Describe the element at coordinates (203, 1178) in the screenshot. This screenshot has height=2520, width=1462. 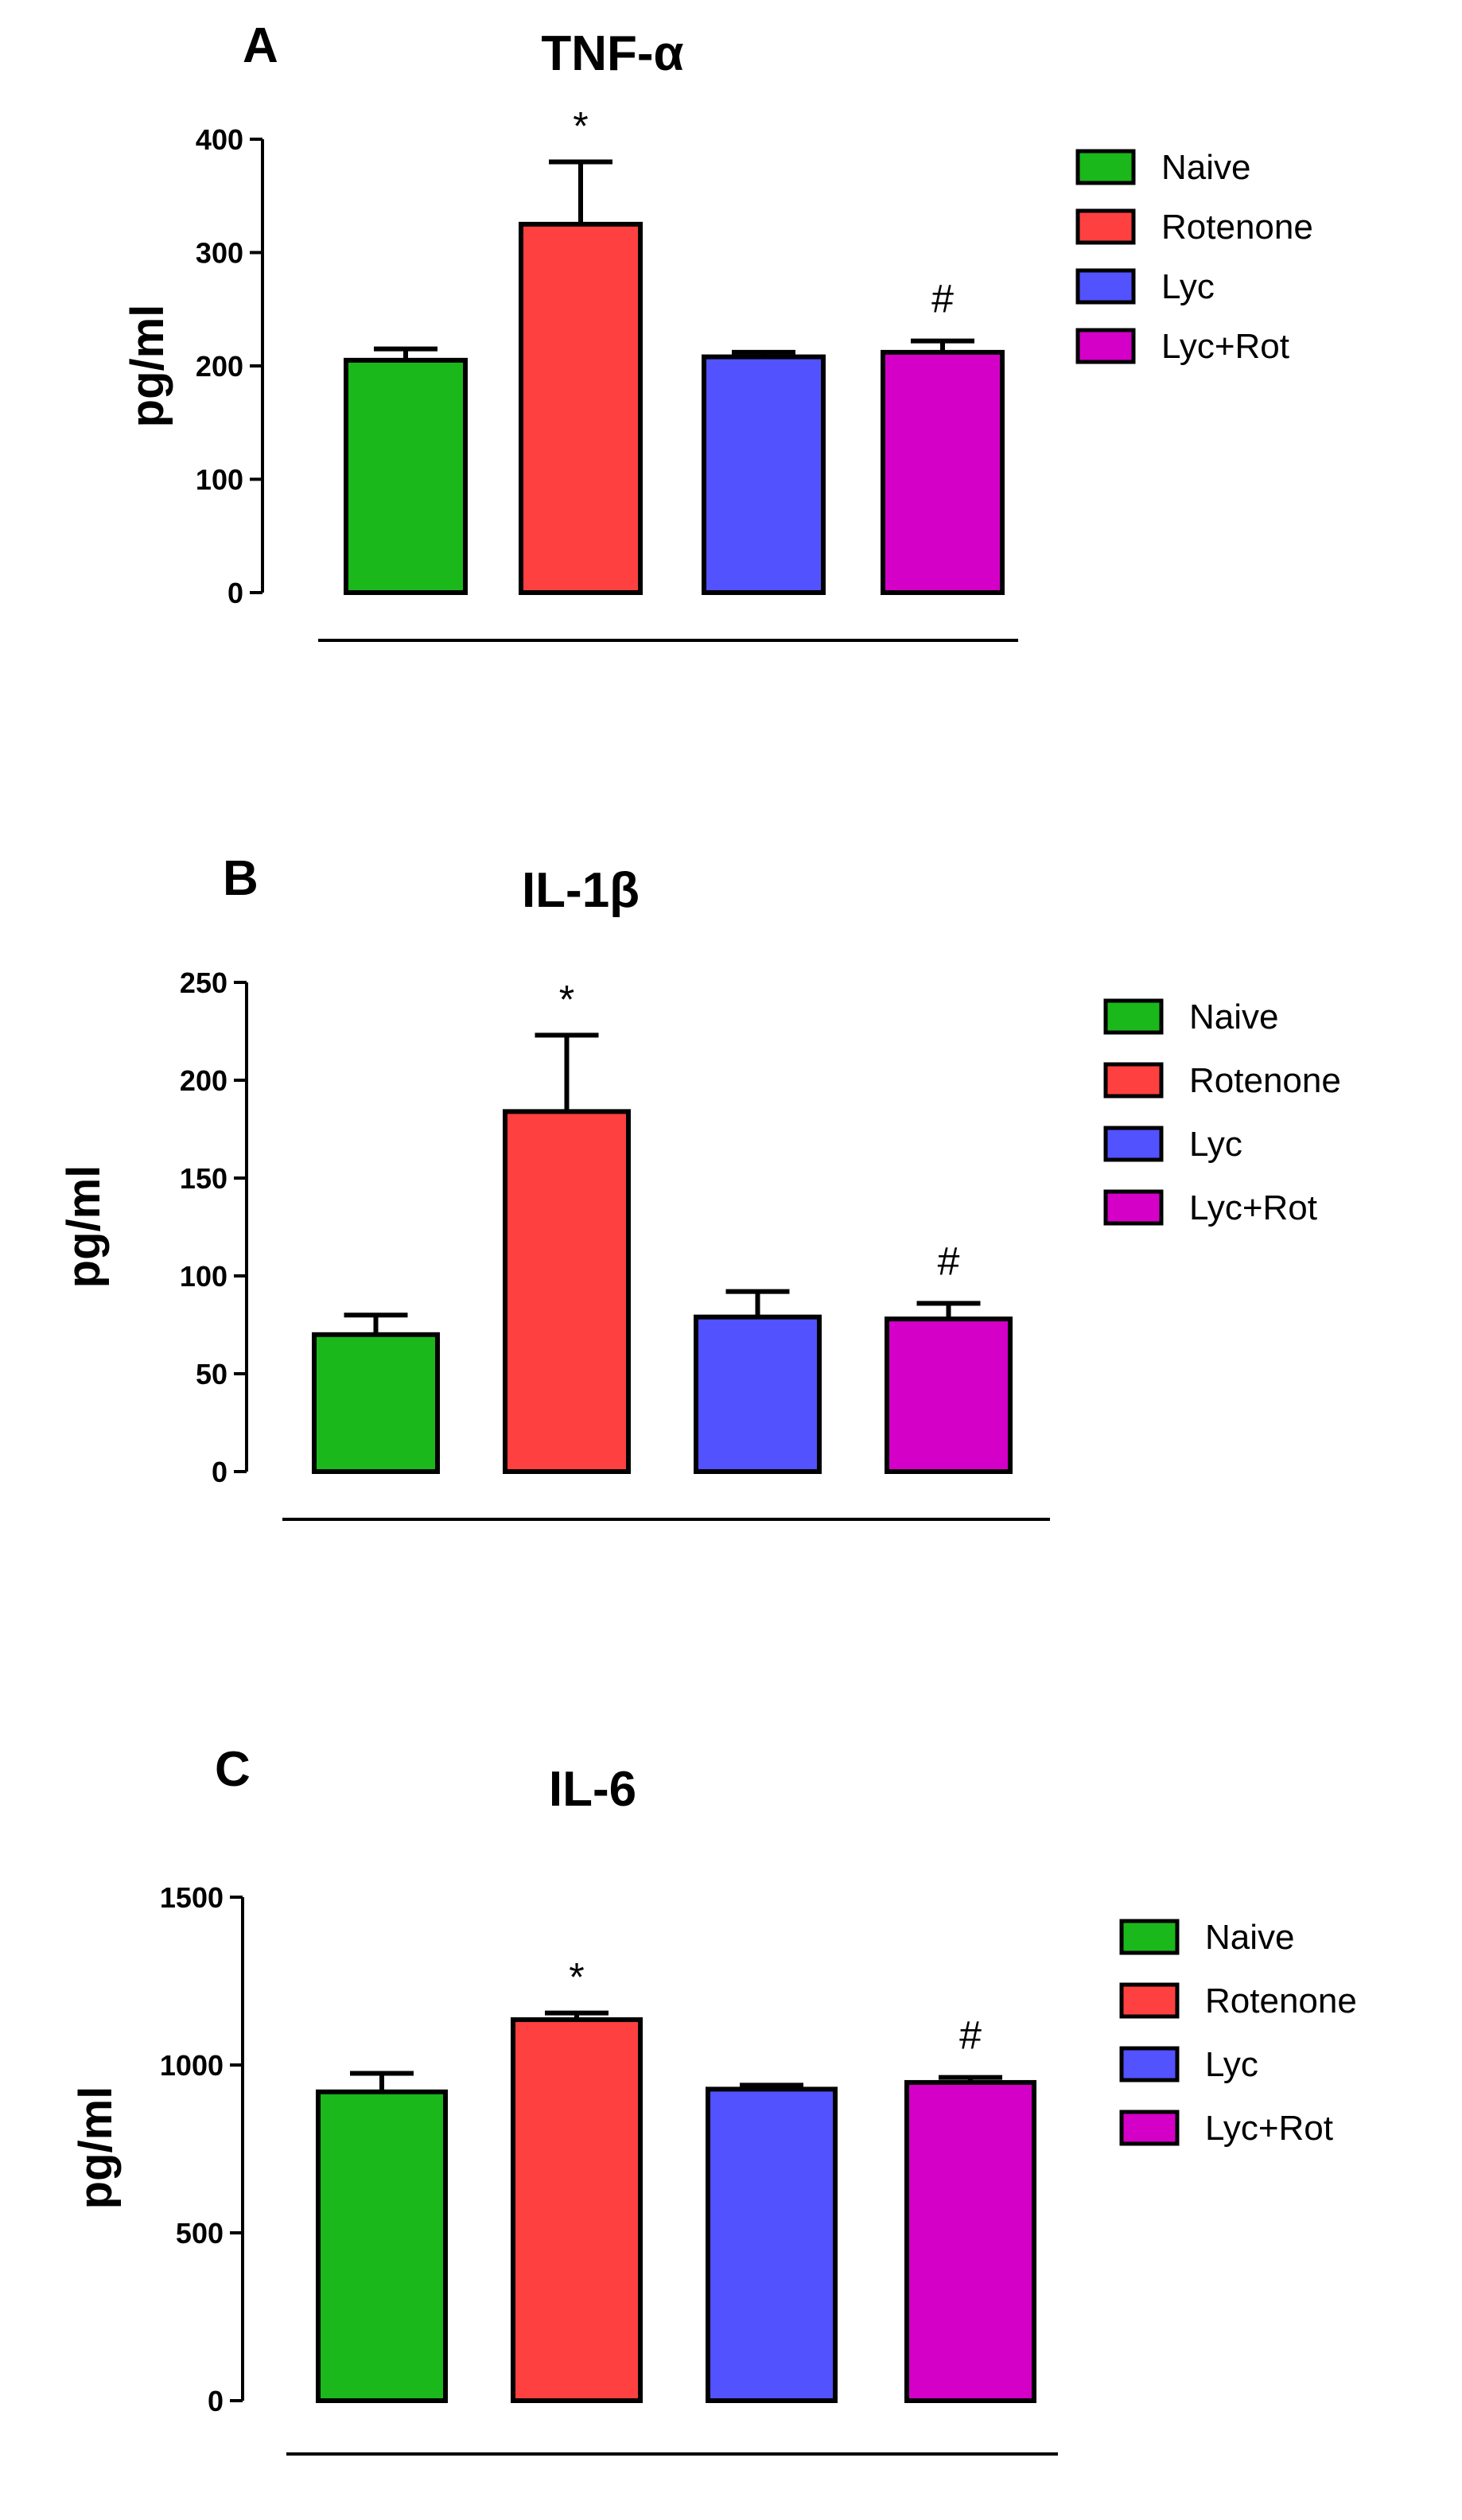
I see `y-tick-label: 150` at that location.